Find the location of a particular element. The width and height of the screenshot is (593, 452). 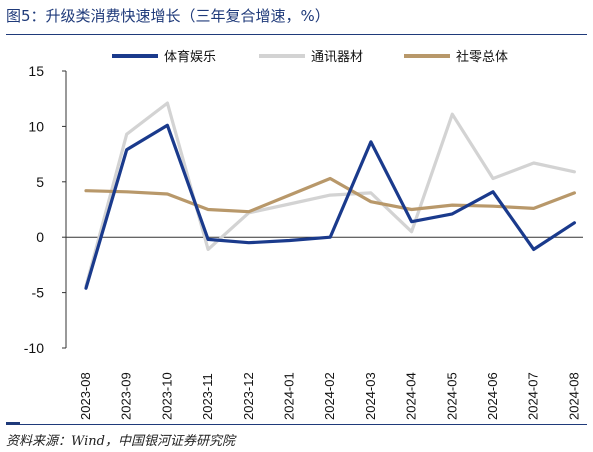

x-tick-label: 2023-08 is located at coordinates (85, 396).